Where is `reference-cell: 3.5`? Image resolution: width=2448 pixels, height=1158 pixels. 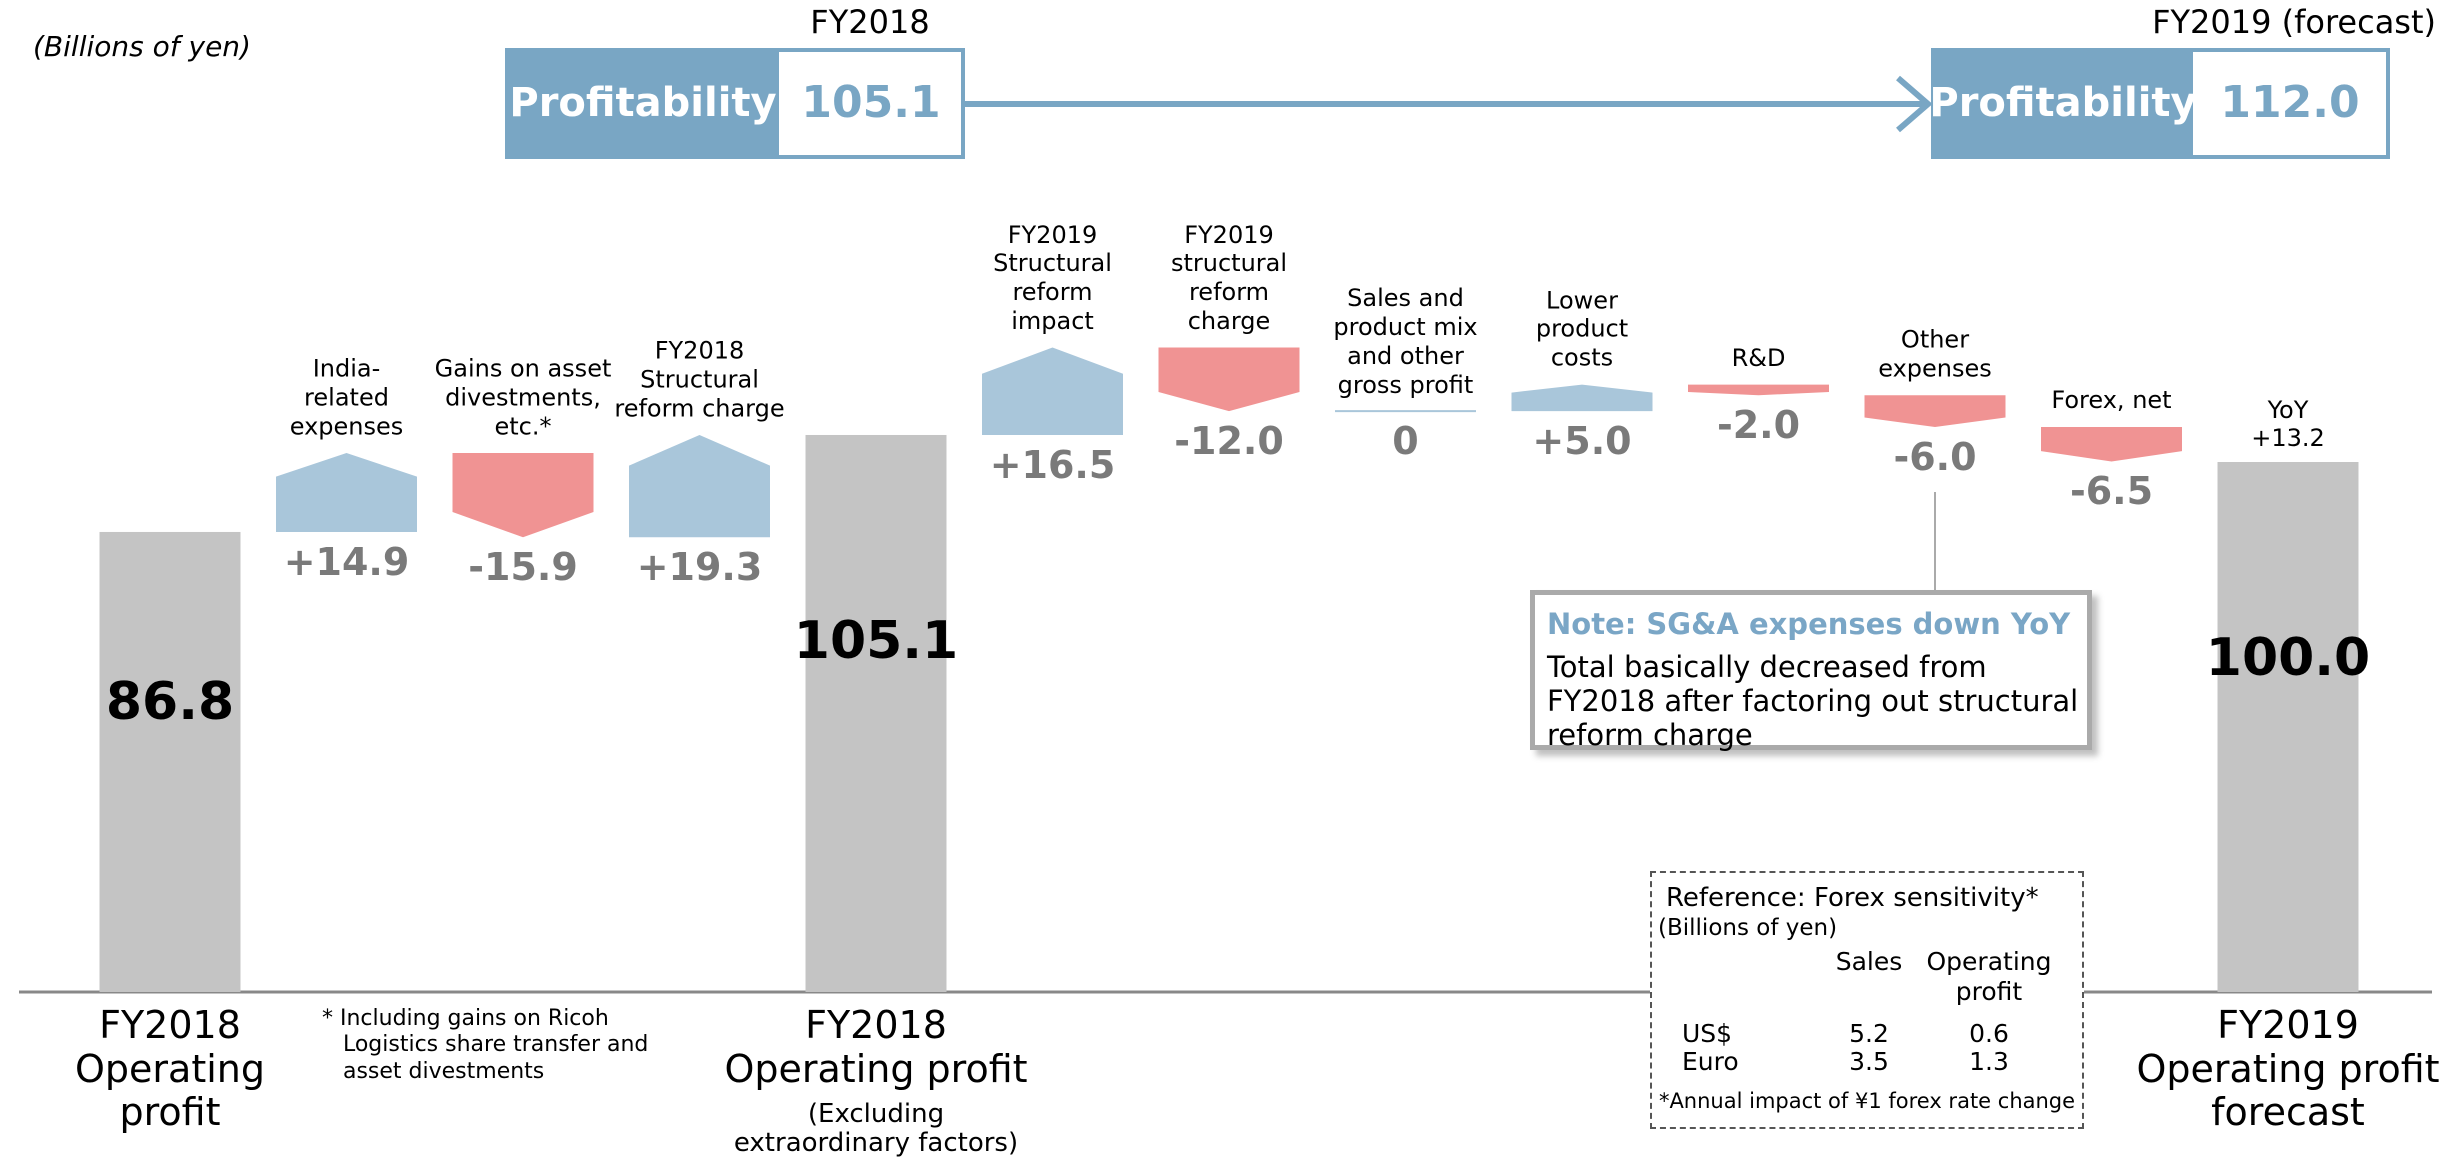
reference-cell: 3.5 is located at coordinates (1869, 1061).